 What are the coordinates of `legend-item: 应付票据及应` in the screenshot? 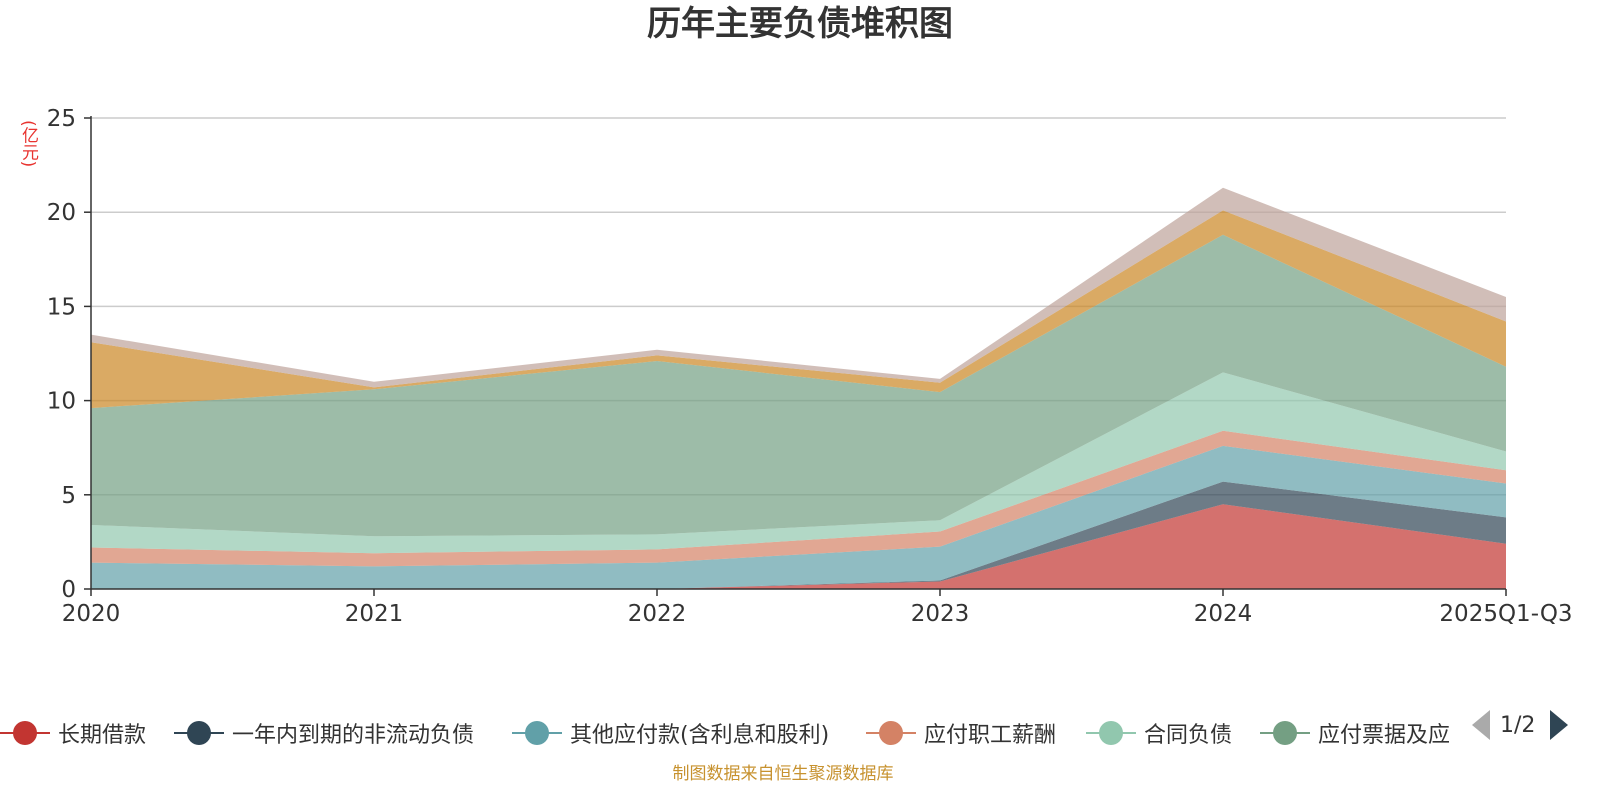 It's located at (1355, 733).